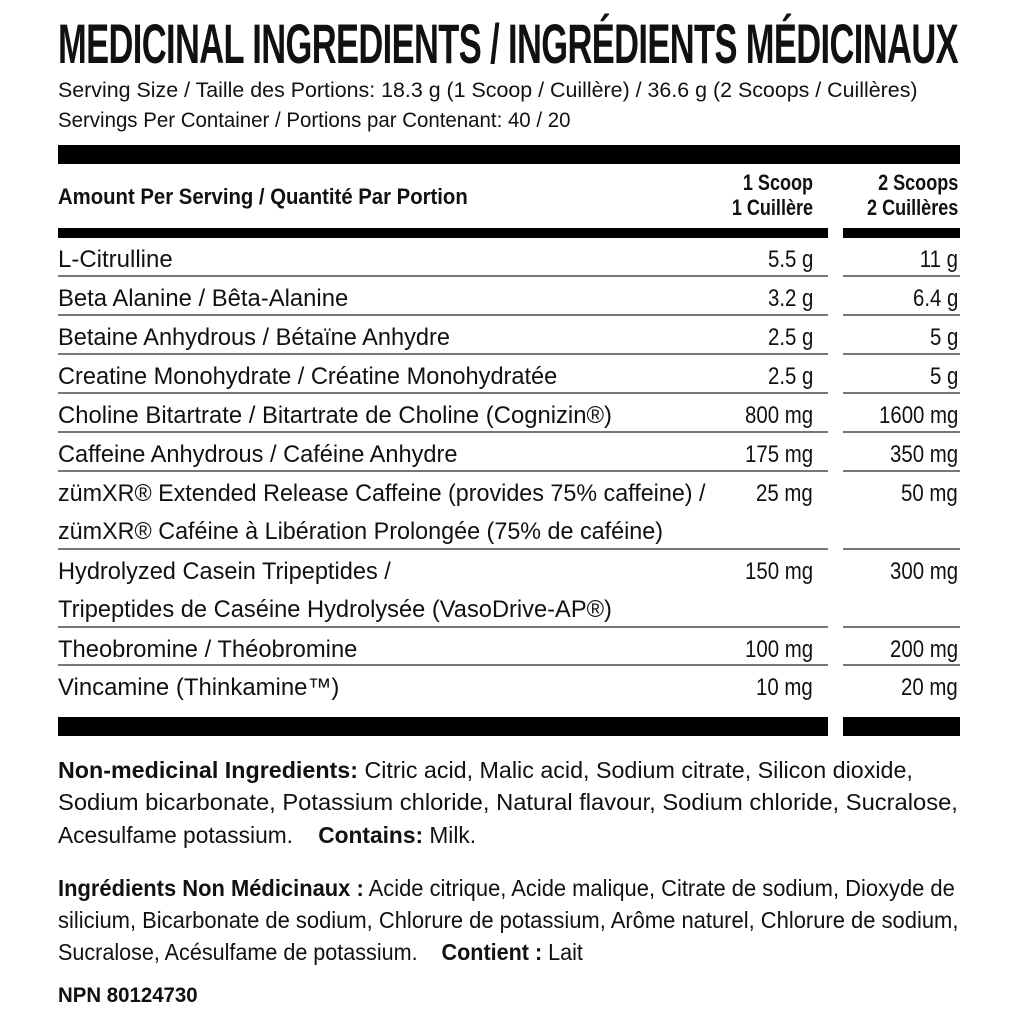 The height and width of the screenshot is (1024, 1024). I want to click on npn-number: NPN 80124730, so click(128, 995).